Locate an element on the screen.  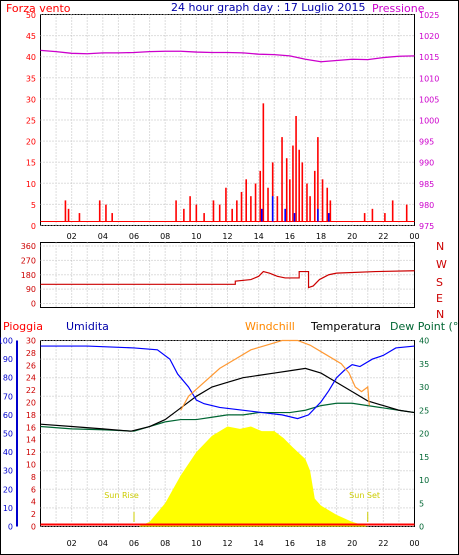
rain-tick: 8 is located at coordinates (33, 477).